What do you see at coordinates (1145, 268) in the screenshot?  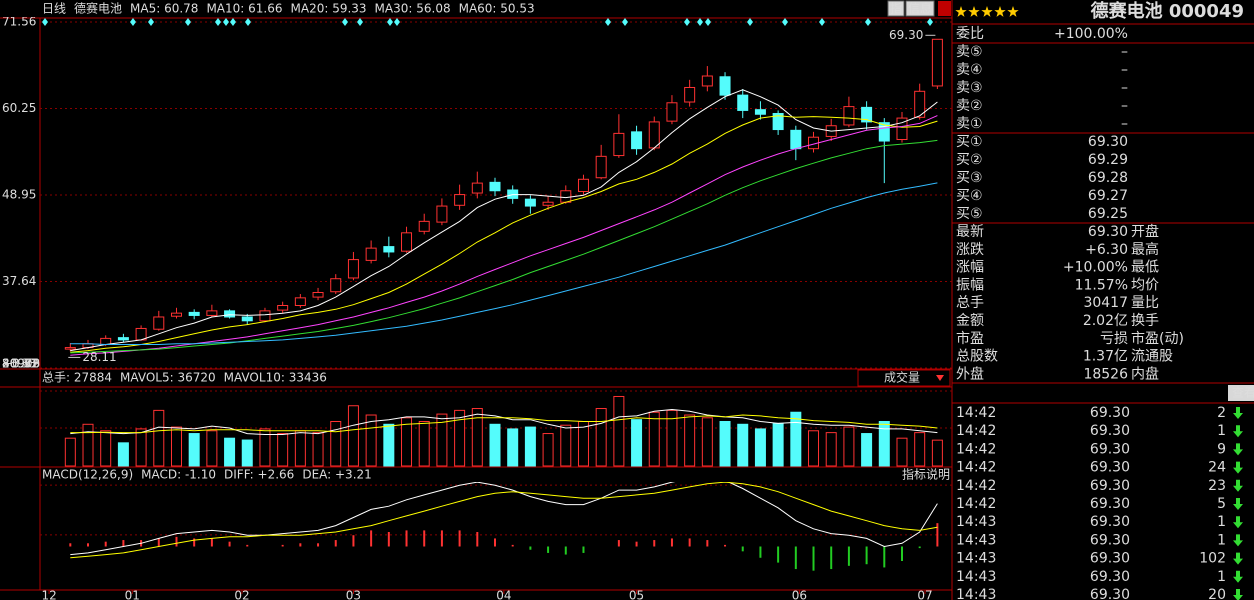 I see `quote-label: 最低` at bounding box center [1145, 268].